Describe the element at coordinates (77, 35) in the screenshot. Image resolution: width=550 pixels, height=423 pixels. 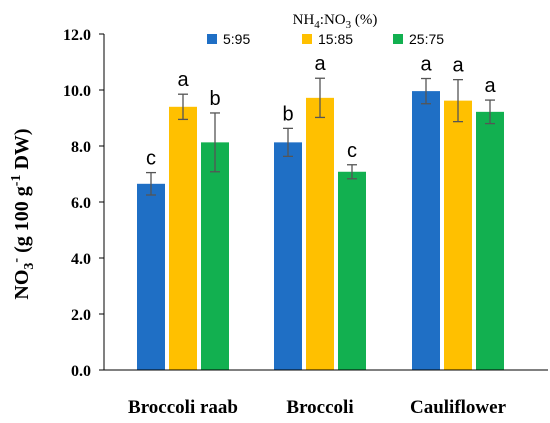
I see `y-tick-label: 12.0` at that location.